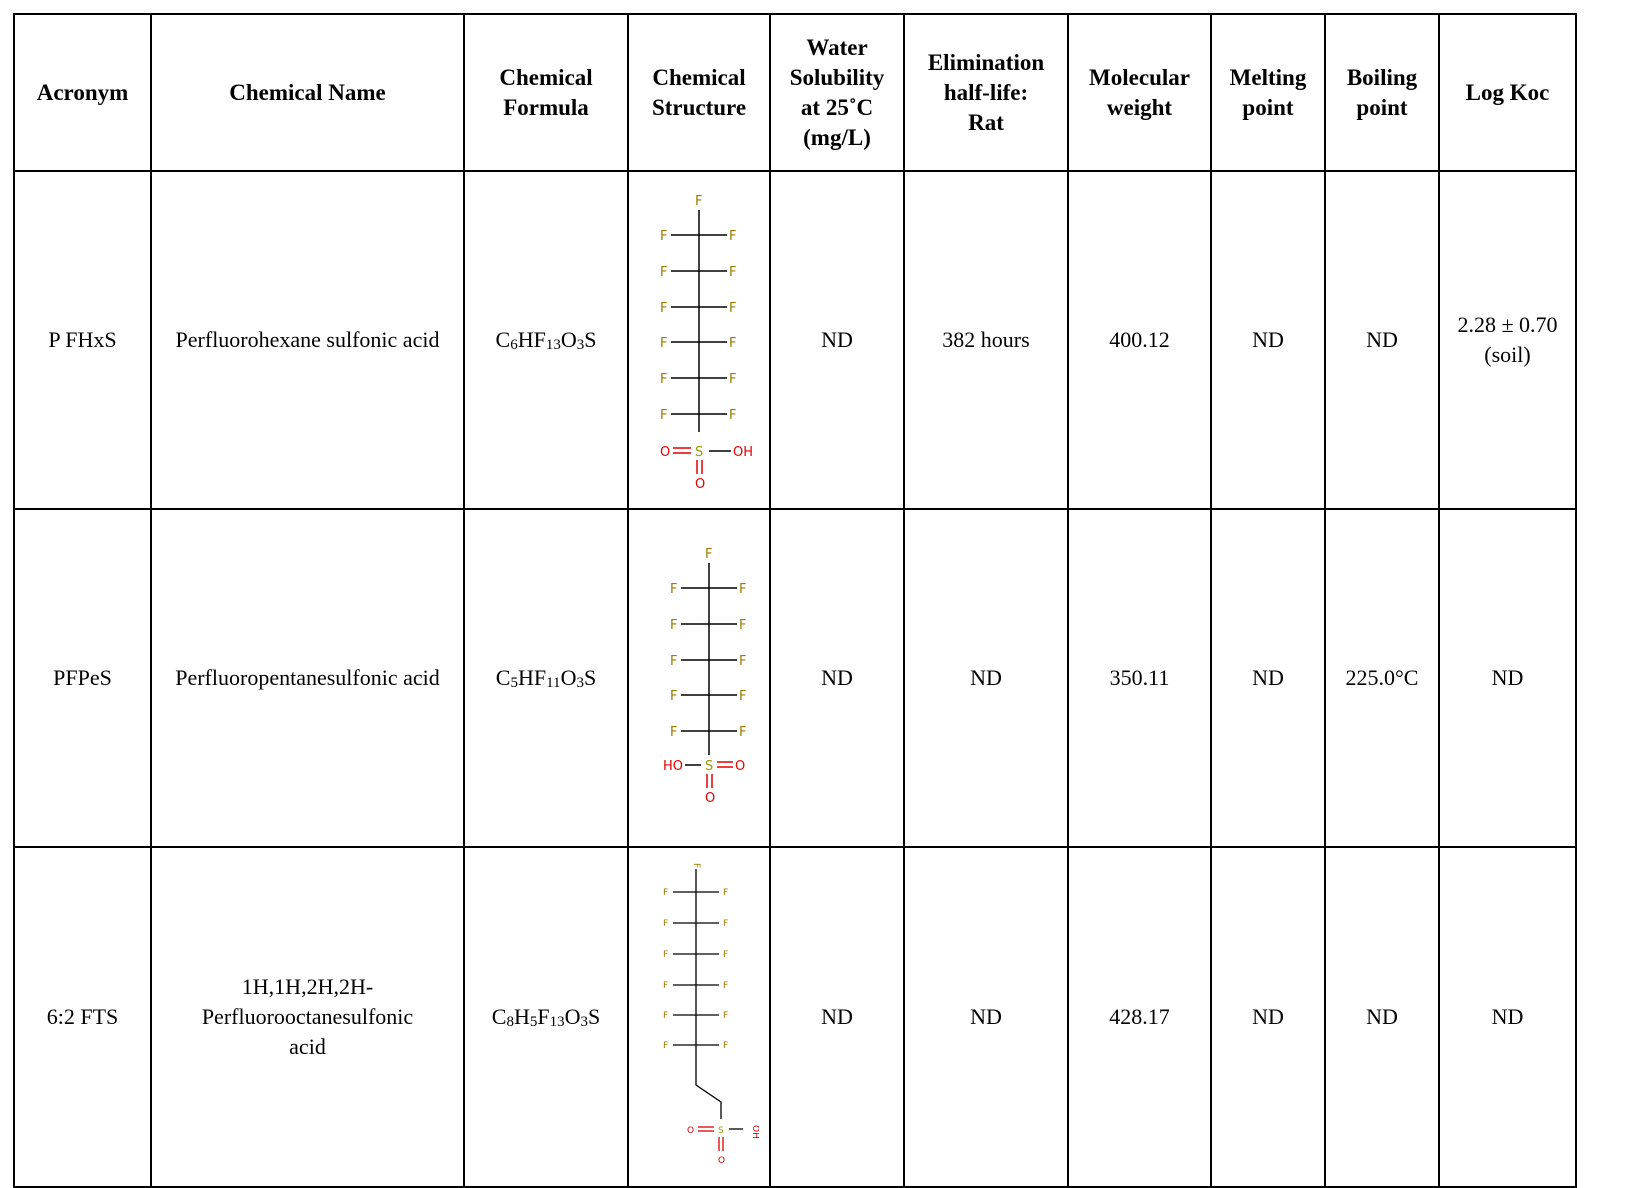  I want to click on acronym-cell: P FHxS, so click(82, 340).